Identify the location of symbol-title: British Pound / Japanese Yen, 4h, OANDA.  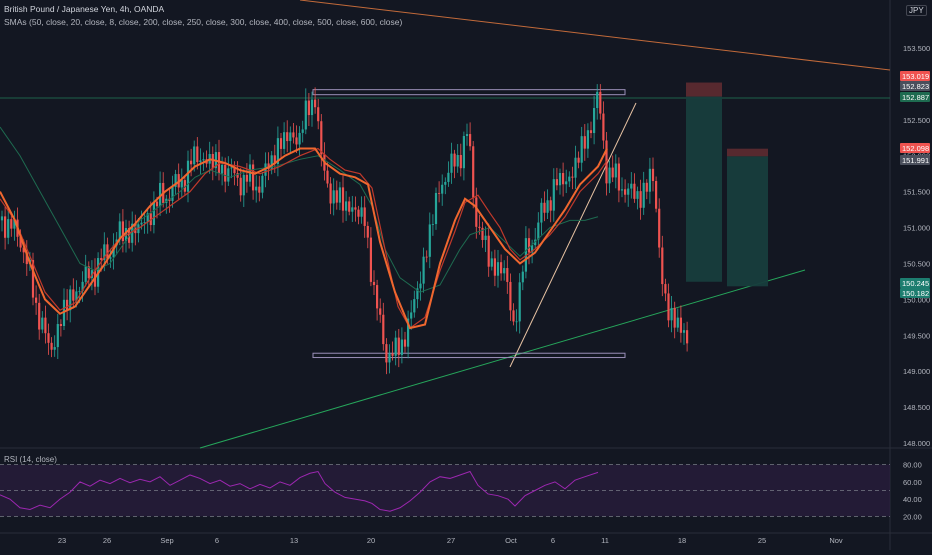
(84, 9).